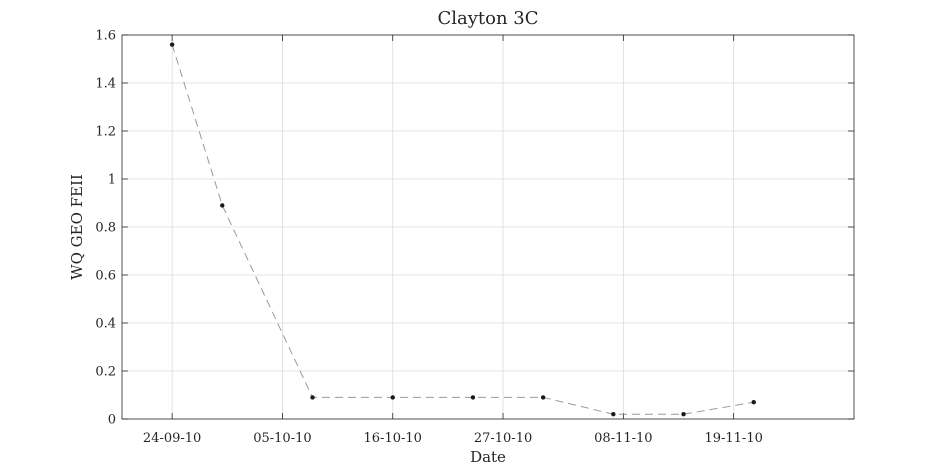 The width and height of the screenshot is (945, 472). I want to click on y-tick-label: 1.6, so click(105, 36).